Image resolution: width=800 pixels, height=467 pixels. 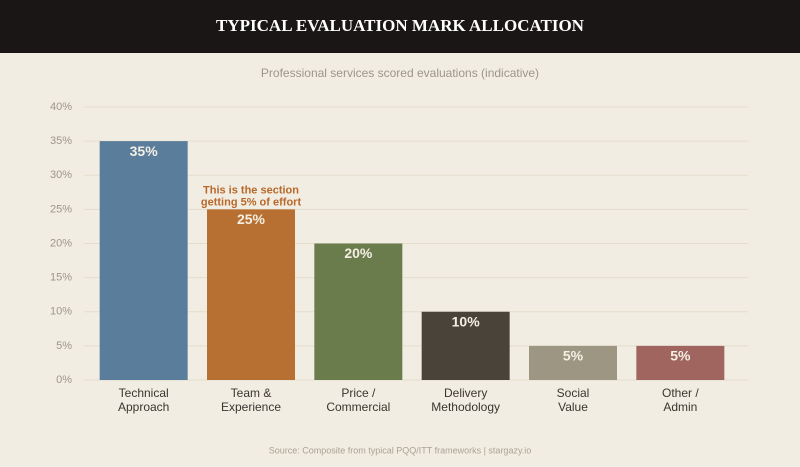 What do you see at coordinates (61, 243) in the screenshot?
I see `y-tick-label: 20%` at bounding box center [61, 243].